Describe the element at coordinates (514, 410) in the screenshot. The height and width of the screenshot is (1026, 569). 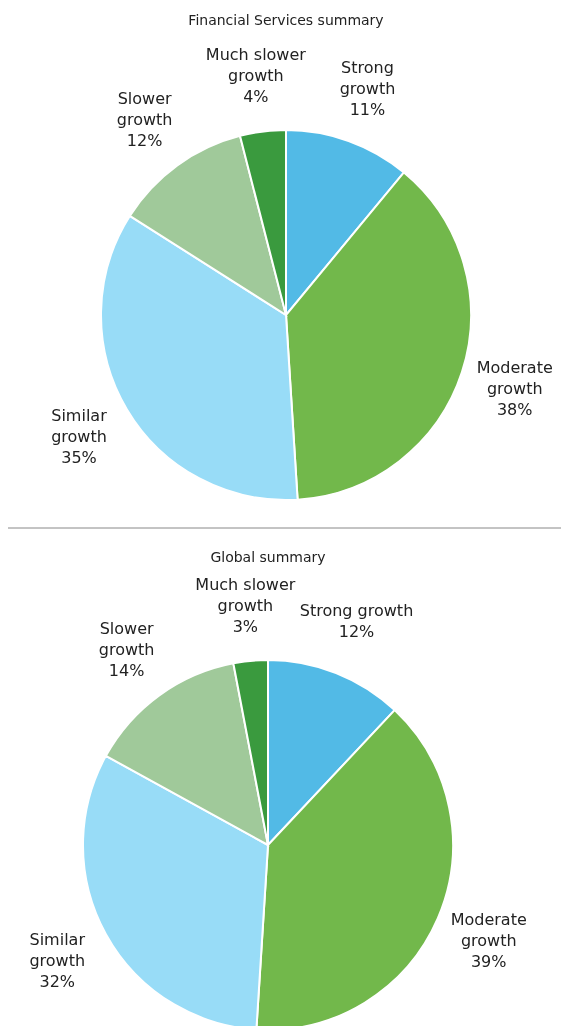
I see `data-label: 38%` at that location.